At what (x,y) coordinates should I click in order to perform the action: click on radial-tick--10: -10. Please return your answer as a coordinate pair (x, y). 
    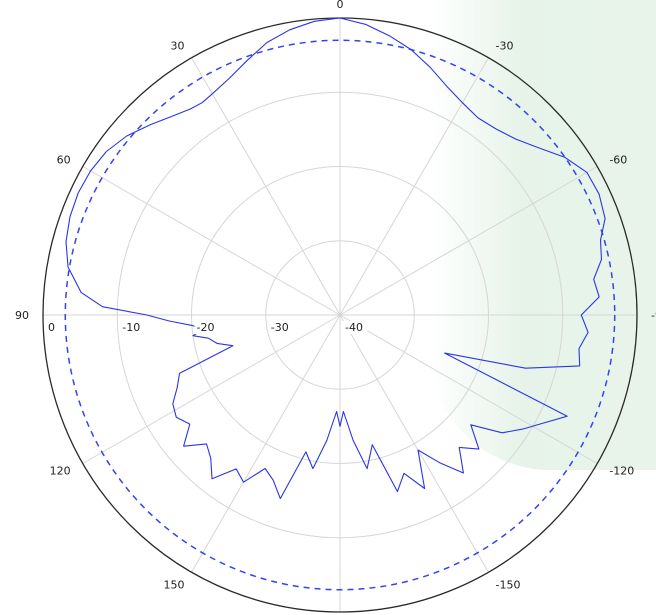
    Looking at the image, I should click on (131, 327).